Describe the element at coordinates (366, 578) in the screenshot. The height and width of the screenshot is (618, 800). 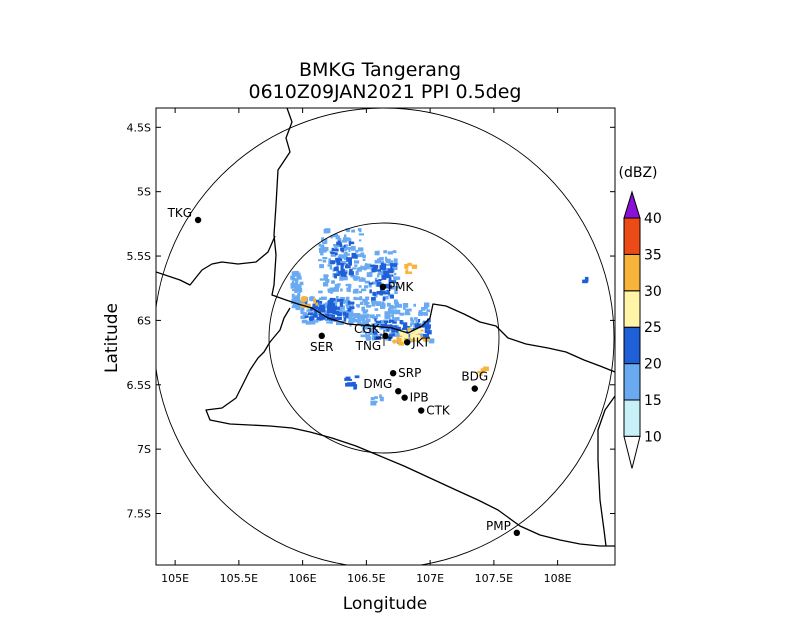
I see `x-tick-label: 106.5E` at that location.